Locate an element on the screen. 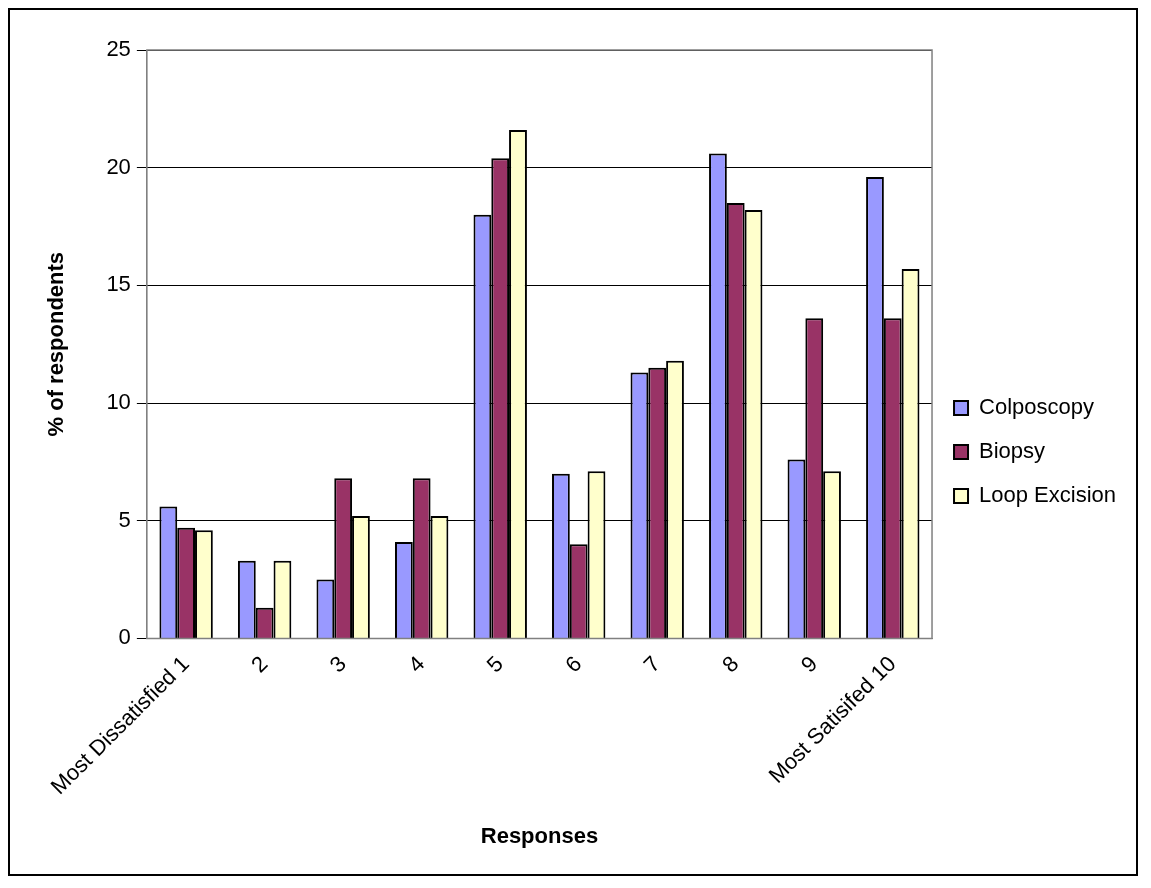 The width and height of the screenshot is (1151, 888). x-tick-label: 8 is located at coordinates (730, 664).